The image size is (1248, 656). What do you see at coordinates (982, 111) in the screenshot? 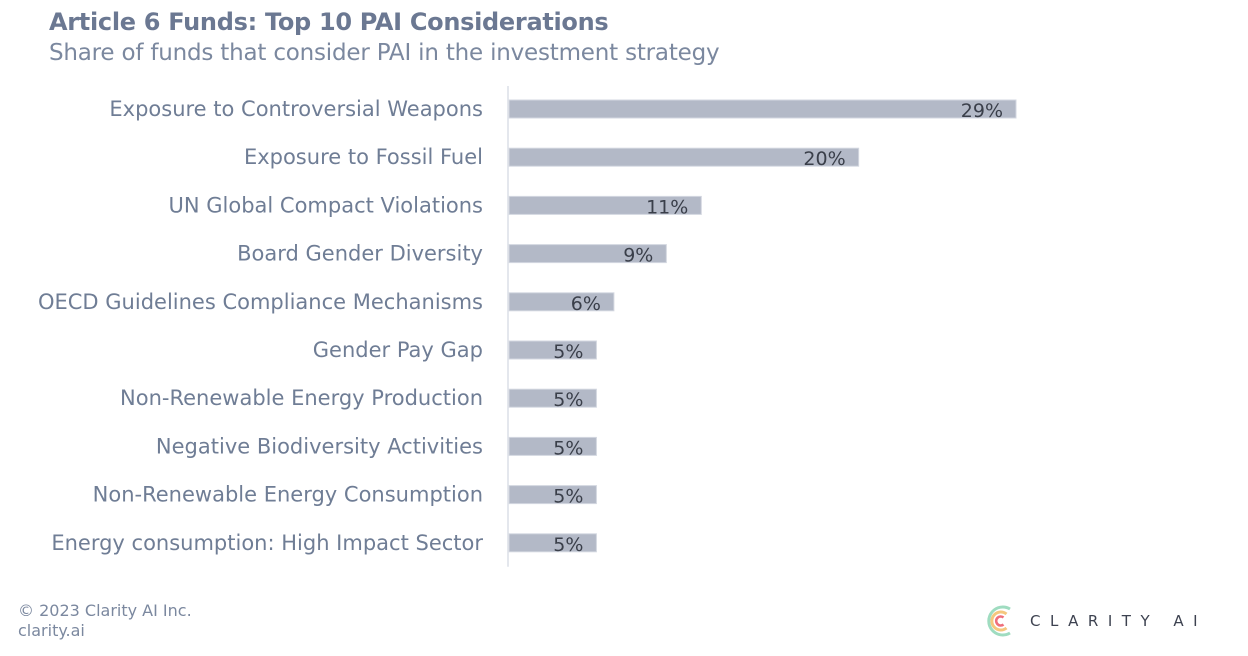
I see `value-label: 29%` at bounding box center [982, 111].